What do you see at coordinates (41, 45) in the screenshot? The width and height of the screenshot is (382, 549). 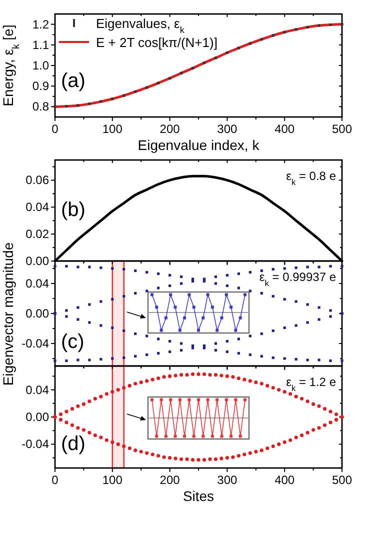 I see `y-tick-label: 1.1` at bounding box center [41, 45].